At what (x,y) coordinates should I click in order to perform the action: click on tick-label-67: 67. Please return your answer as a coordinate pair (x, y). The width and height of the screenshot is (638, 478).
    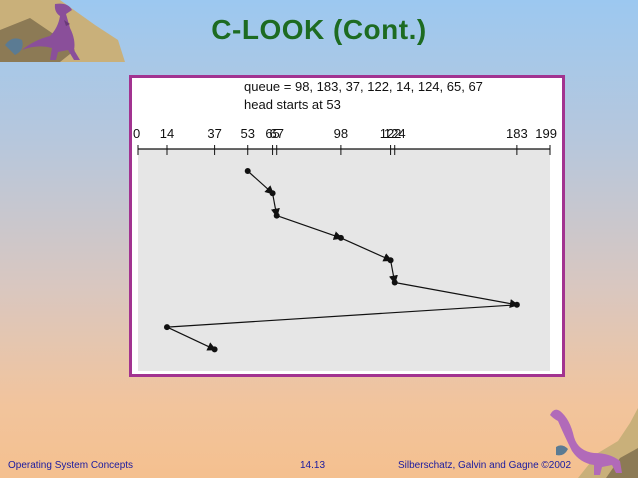
    Looking at the image, I should click on (276, 133).